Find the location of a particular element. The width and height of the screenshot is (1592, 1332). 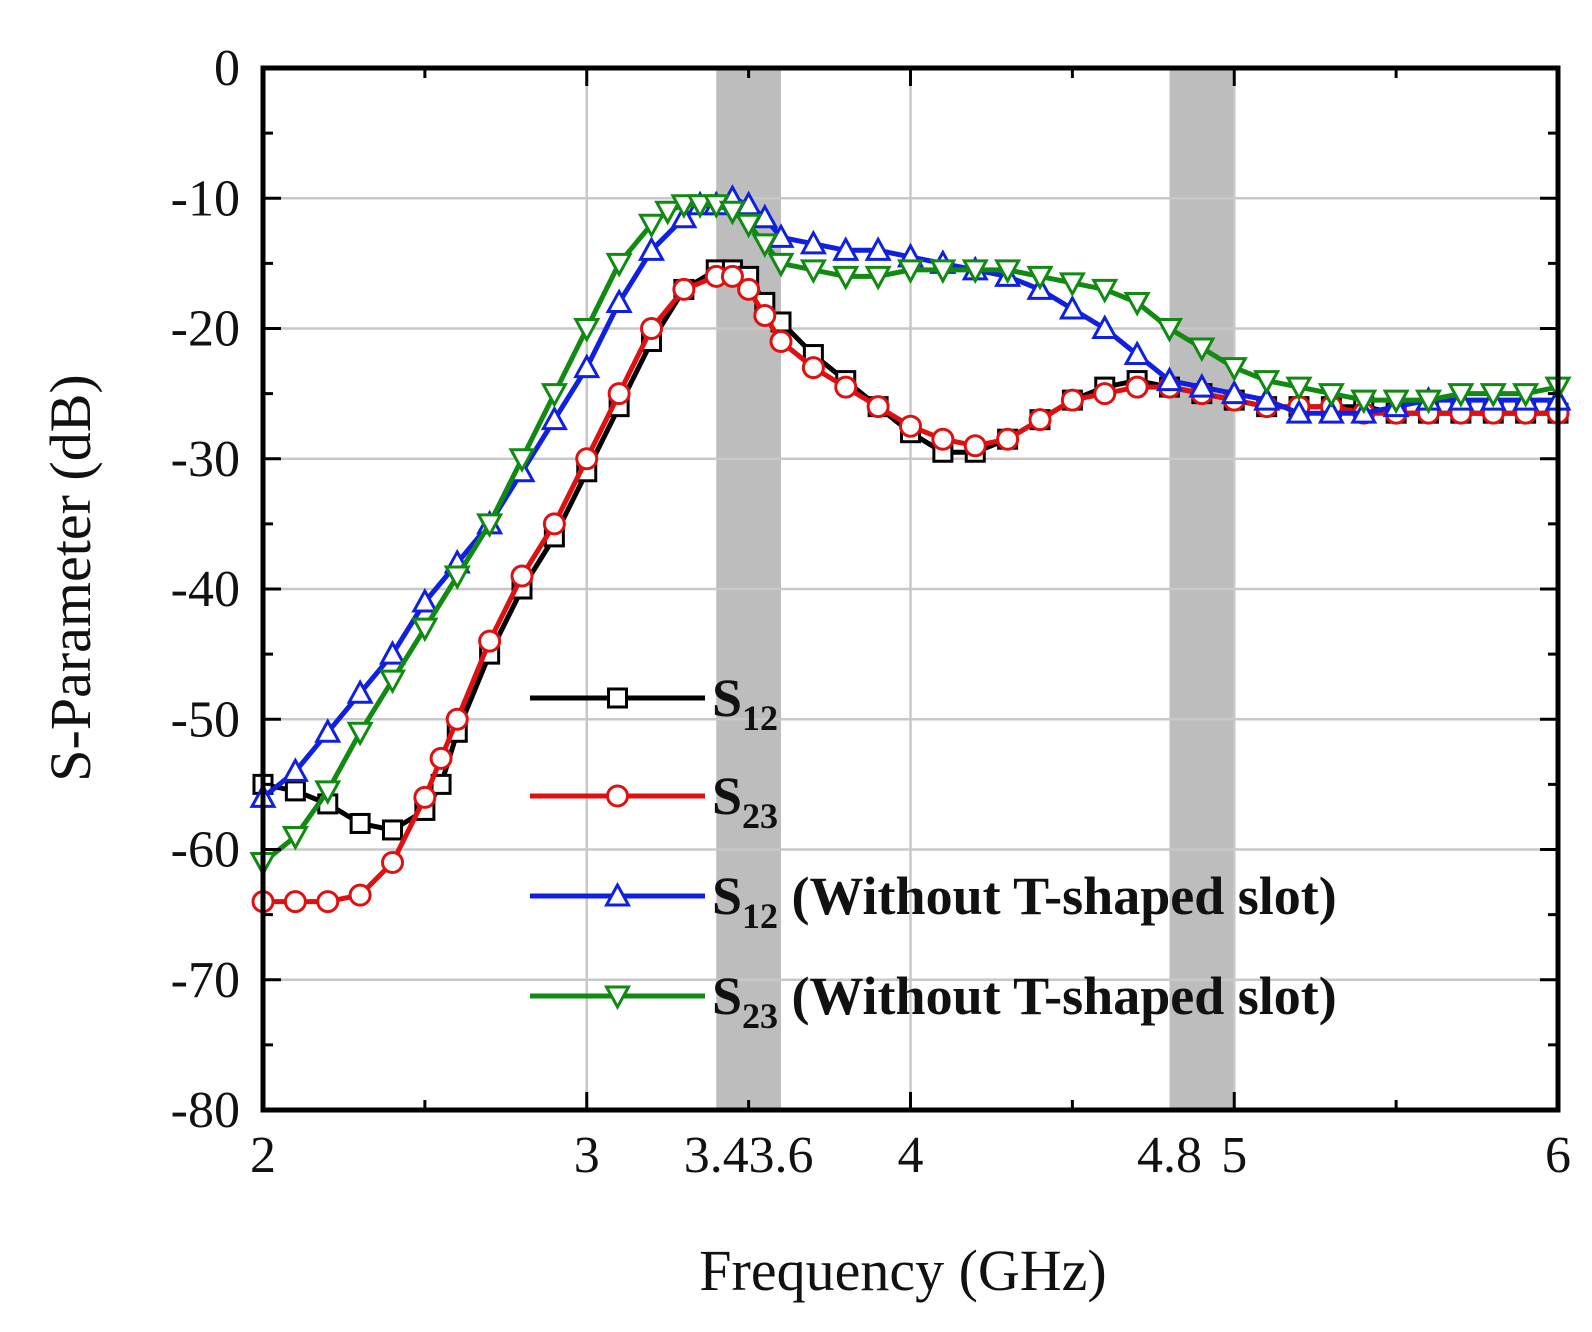

y-tick-label: -30 is located at coordinates (205, 459).